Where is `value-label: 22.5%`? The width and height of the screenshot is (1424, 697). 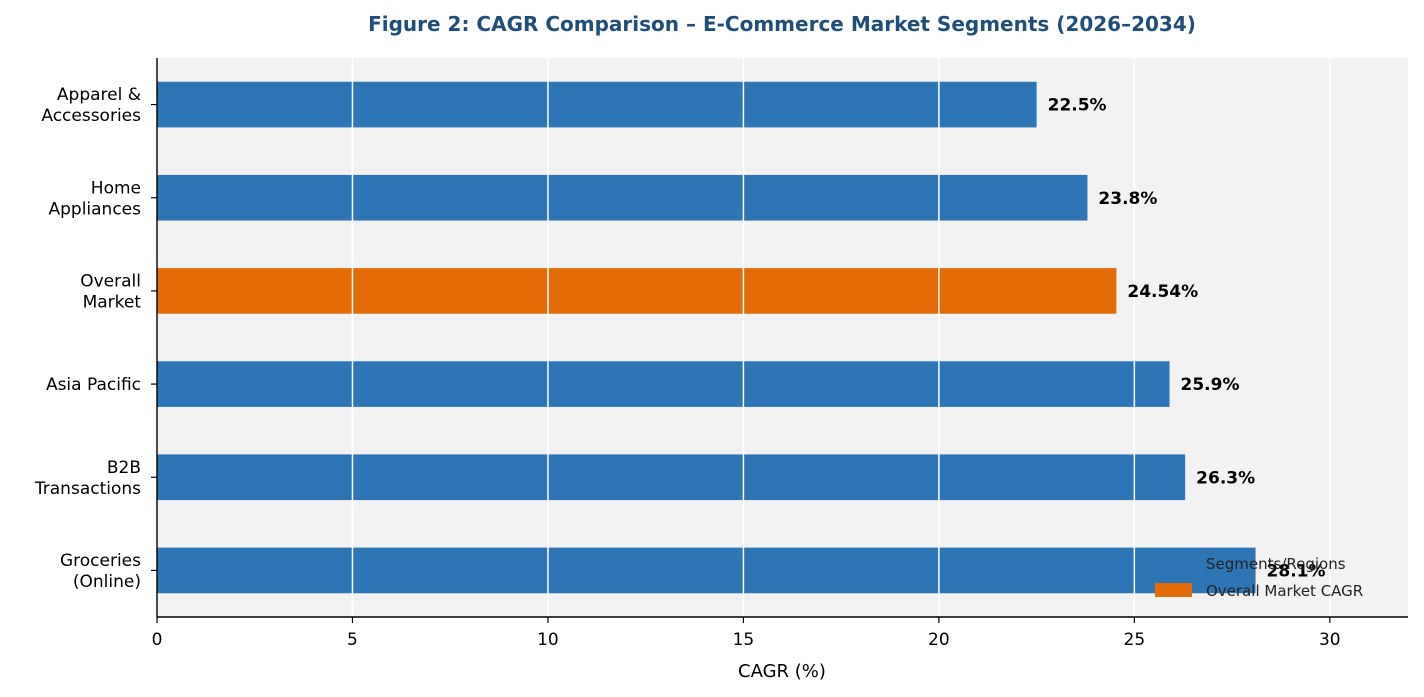
value-label: 22.5% is located at coordinates (1077, 106).